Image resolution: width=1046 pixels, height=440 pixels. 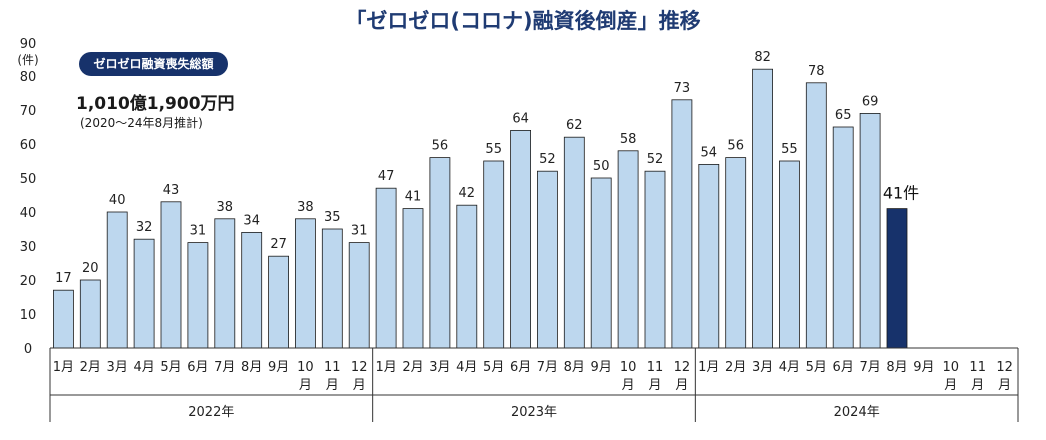 I want to click on y-tick-label: 50, so click(x=28, y=179).